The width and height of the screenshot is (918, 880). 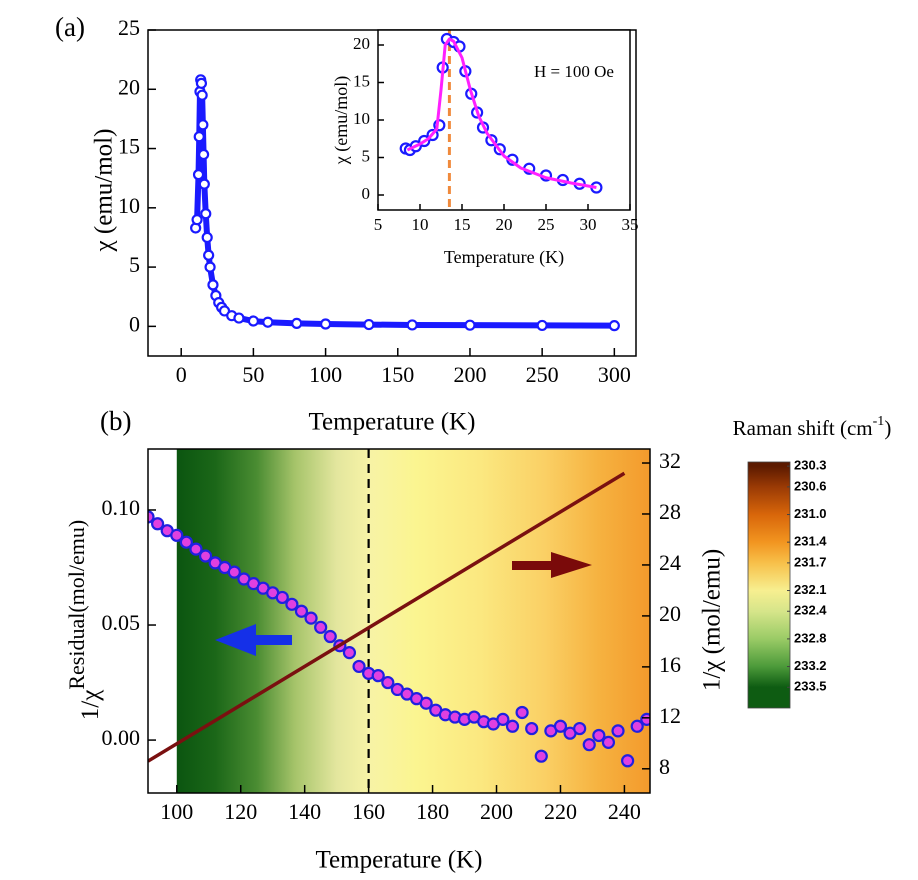 I want to click on colorbar-title-part: -1, so click(x=879, y=421).